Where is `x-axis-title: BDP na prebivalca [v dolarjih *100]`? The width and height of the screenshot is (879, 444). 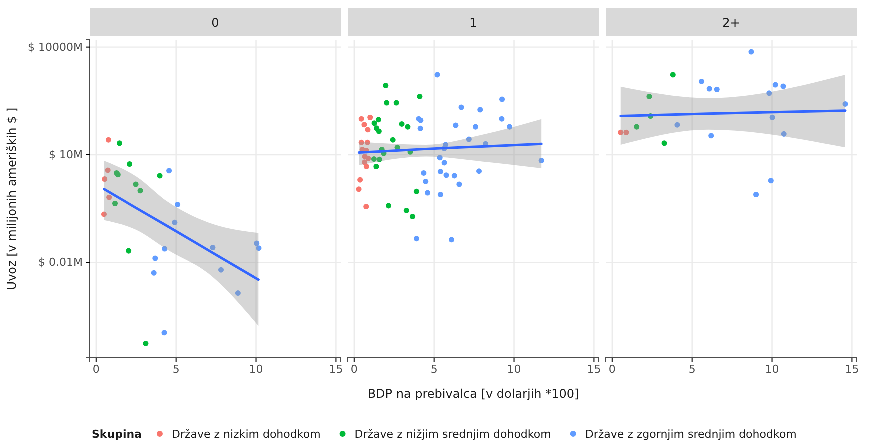 x-axis-title: BDP na prebivalca [v dolarjih *100] is located at coordinates (474, 394).